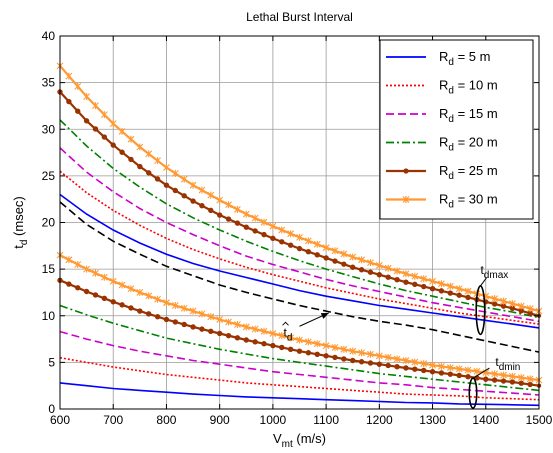 Image resolution: width=553 pixels, height=453 pixels. I want to click on y-tick-label: 5, so click(51, 362).